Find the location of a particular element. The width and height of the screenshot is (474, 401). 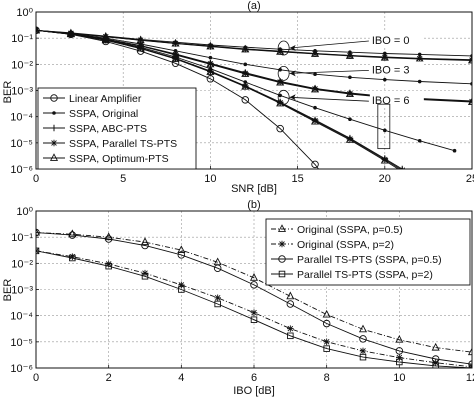

panel-b-y-axis-label: BER is located at coordinates (8, 290).